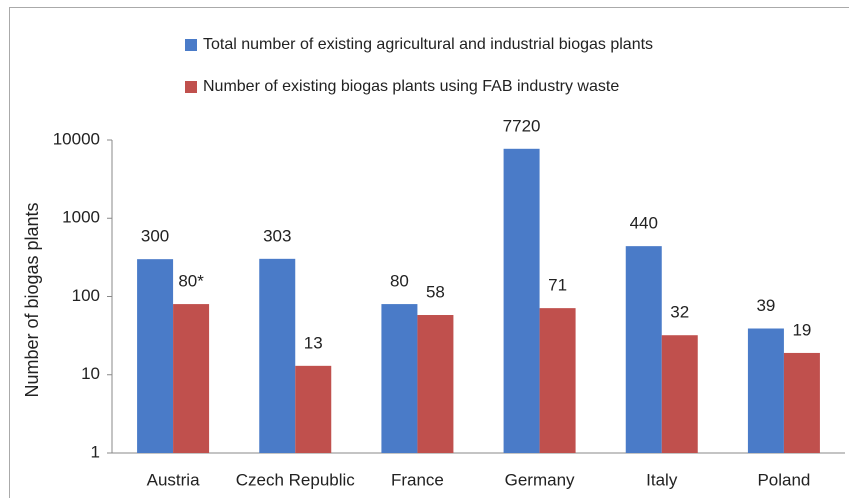 This screenshot has width=849, height=498. Describe the element at coordinates (277, 235) in the screenshot. I see `data-label: 303` at that location.